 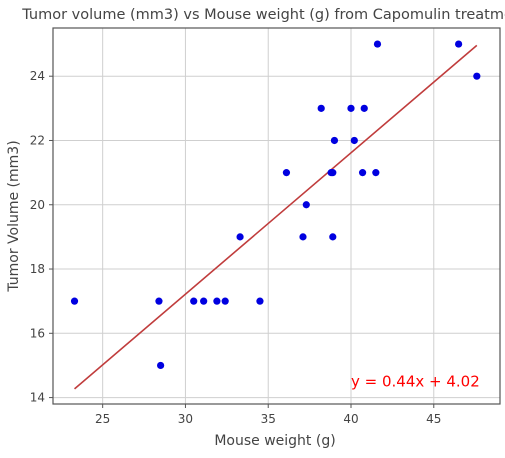 I want to click on x-tick-label: 45, so click(x=433, y=419).